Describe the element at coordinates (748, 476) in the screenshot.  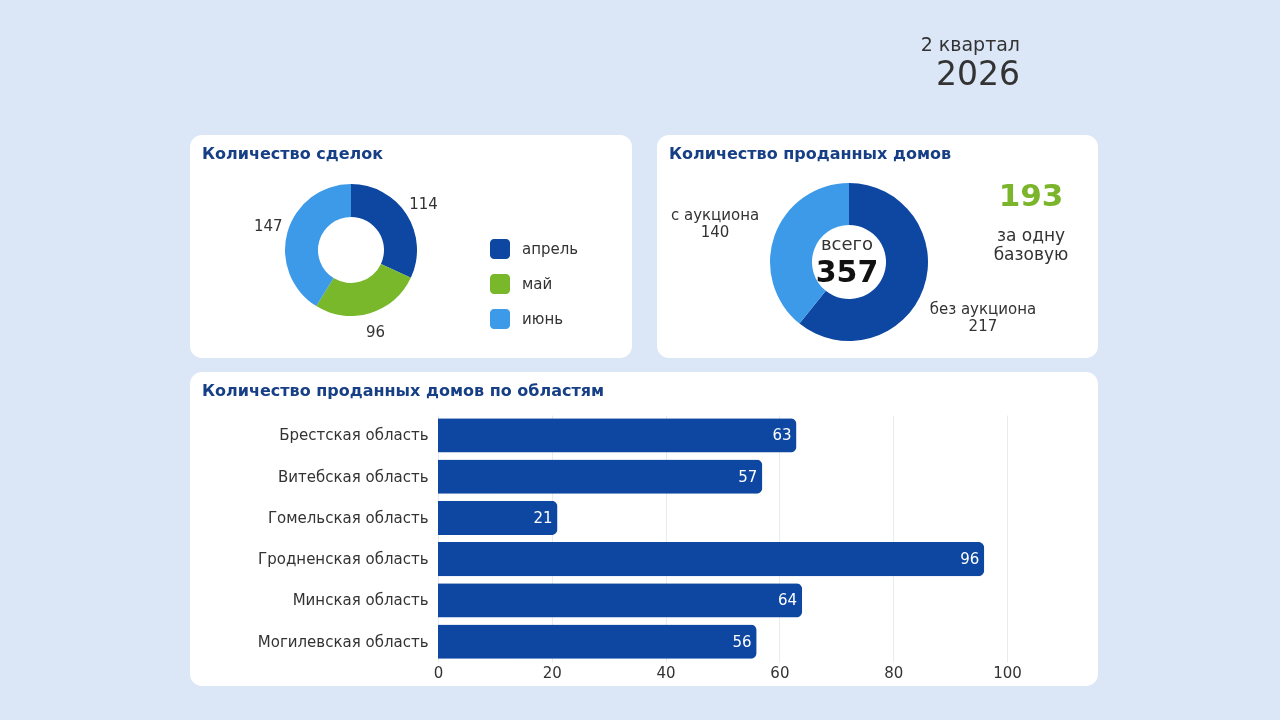
I see `data-label: 57` at that location.